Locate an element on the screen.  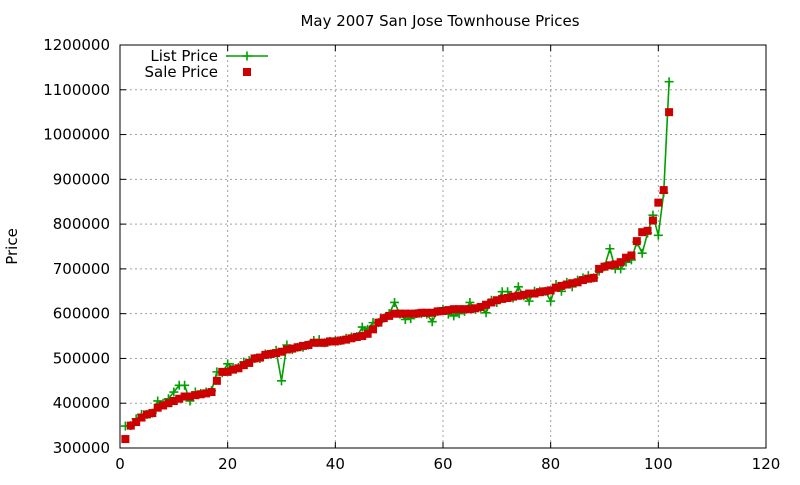
y-tick-label: 400000 is located at coordinates (81, 403).